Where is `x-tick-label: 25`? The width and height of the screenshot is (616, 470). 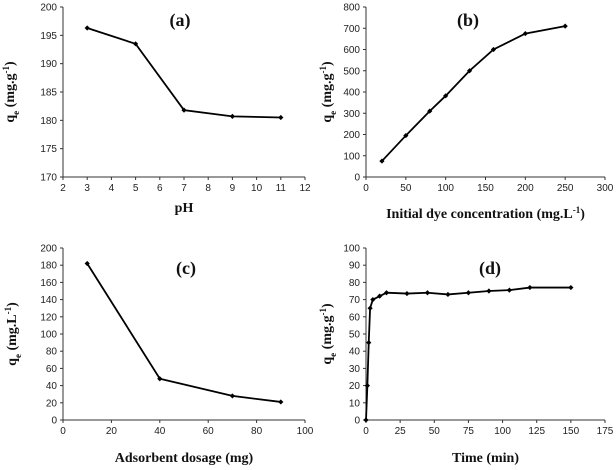 x-tick-label: 25 is located at coordinates (401, 431).